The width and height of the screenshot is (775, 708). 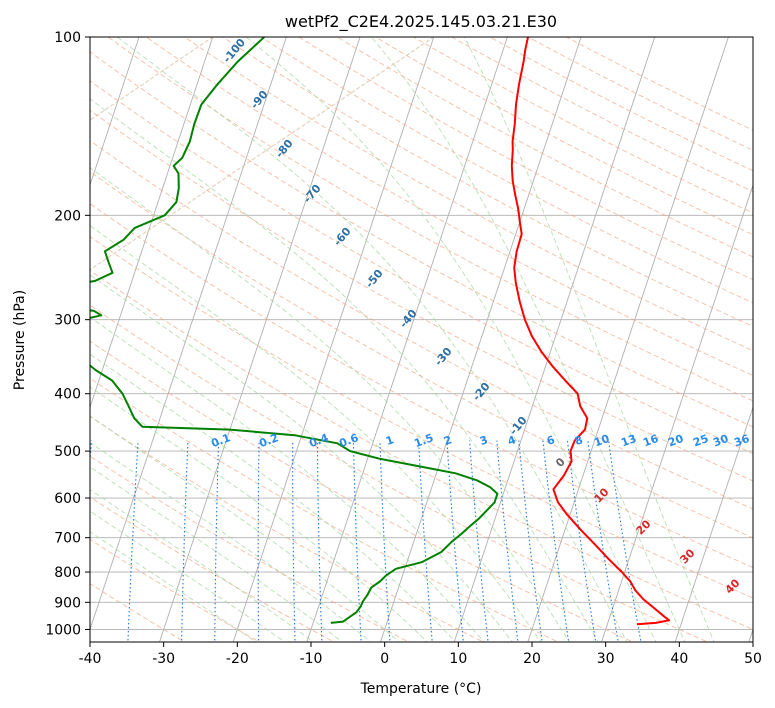 I want to click on y-axis: 100 200 300 400 500 600 700 800 900 1000, so click(x=67, y=334).